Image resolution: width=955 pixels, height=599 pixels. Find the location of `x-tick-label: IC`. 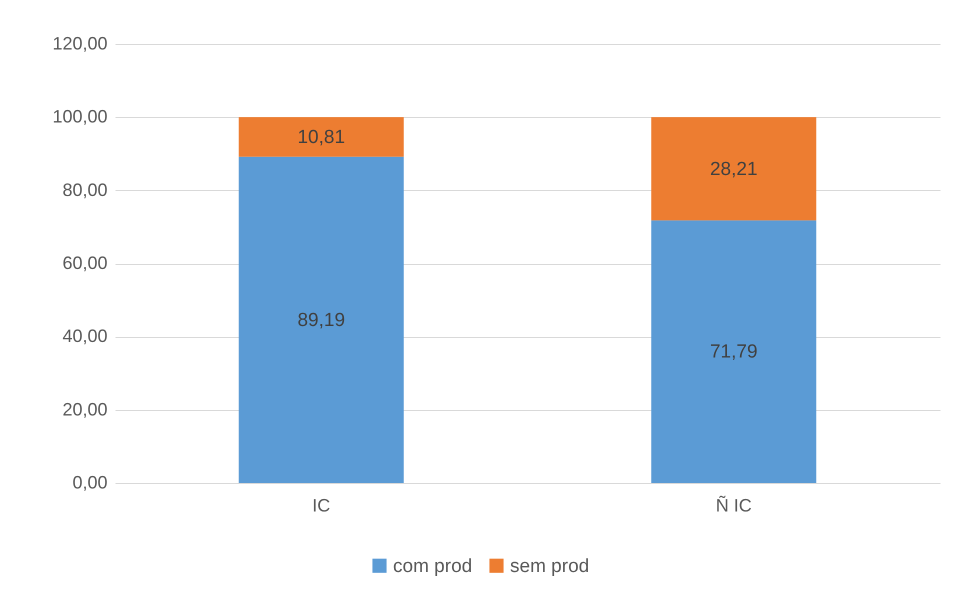

x-tick-label: IC is located at coordinates (321, 506).